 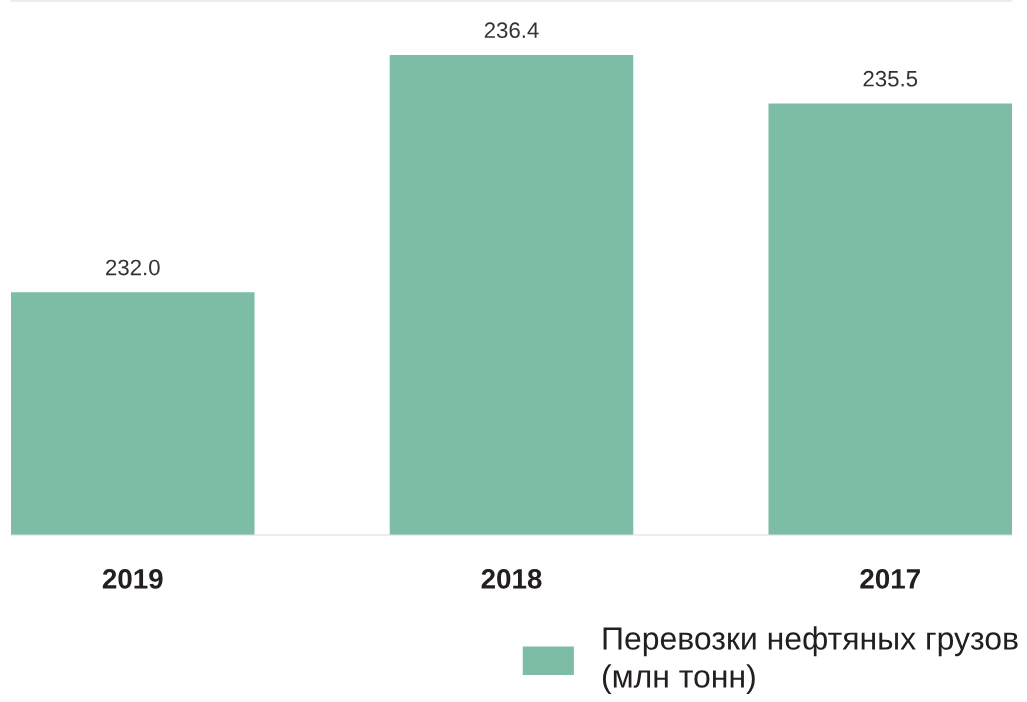 I want to click on data-label: 235.5, so click(x=890, y=78).